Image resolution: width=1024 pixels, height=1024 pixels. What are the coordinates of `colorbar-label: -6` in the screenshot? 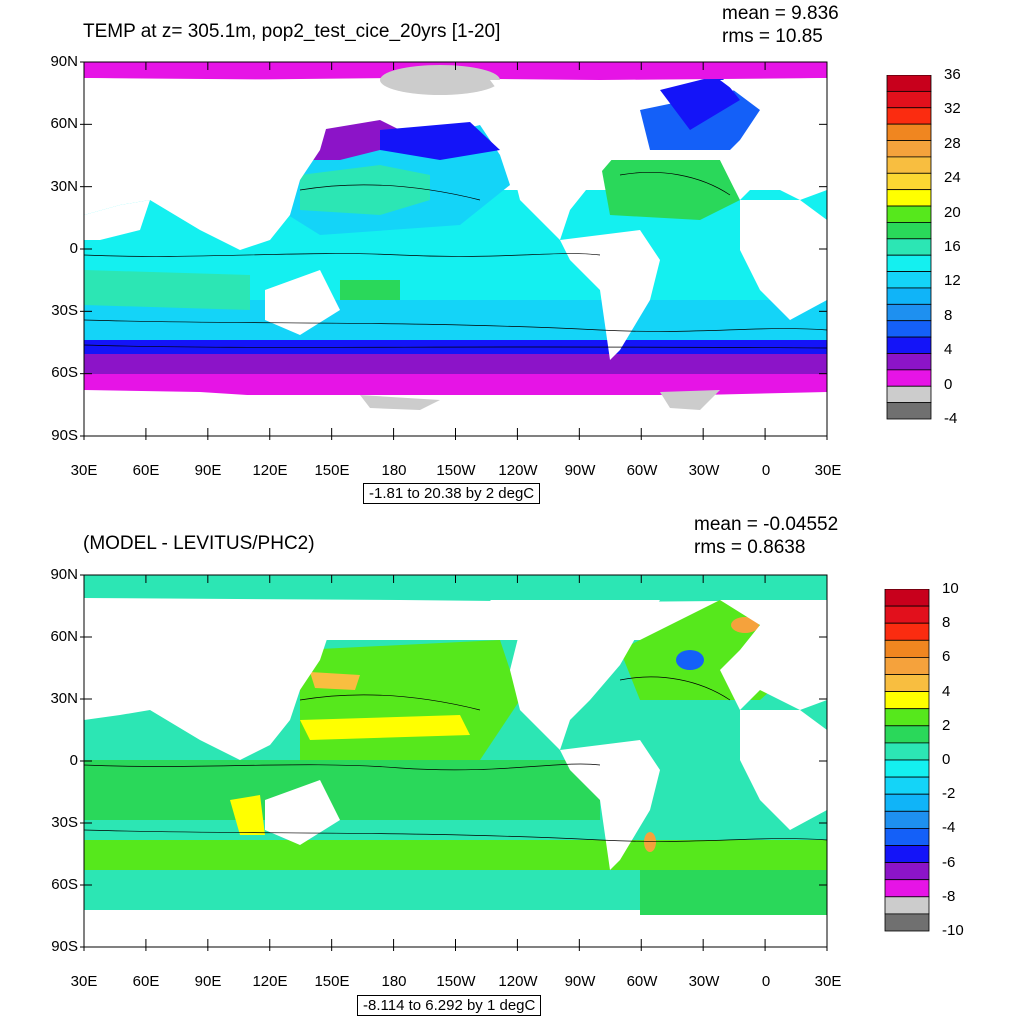 It's located at (949, 862).